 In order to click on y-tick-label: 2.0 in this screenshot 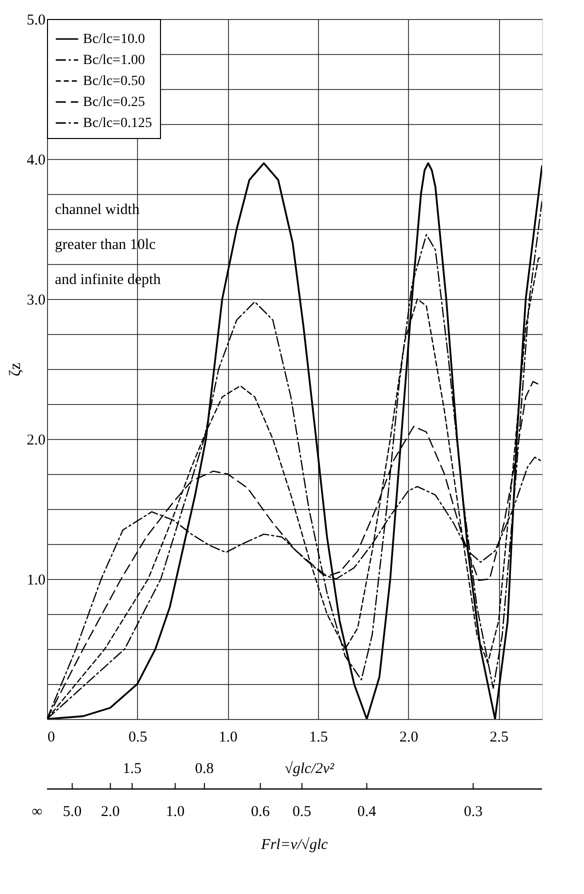, I will do `click(36, 440)`.